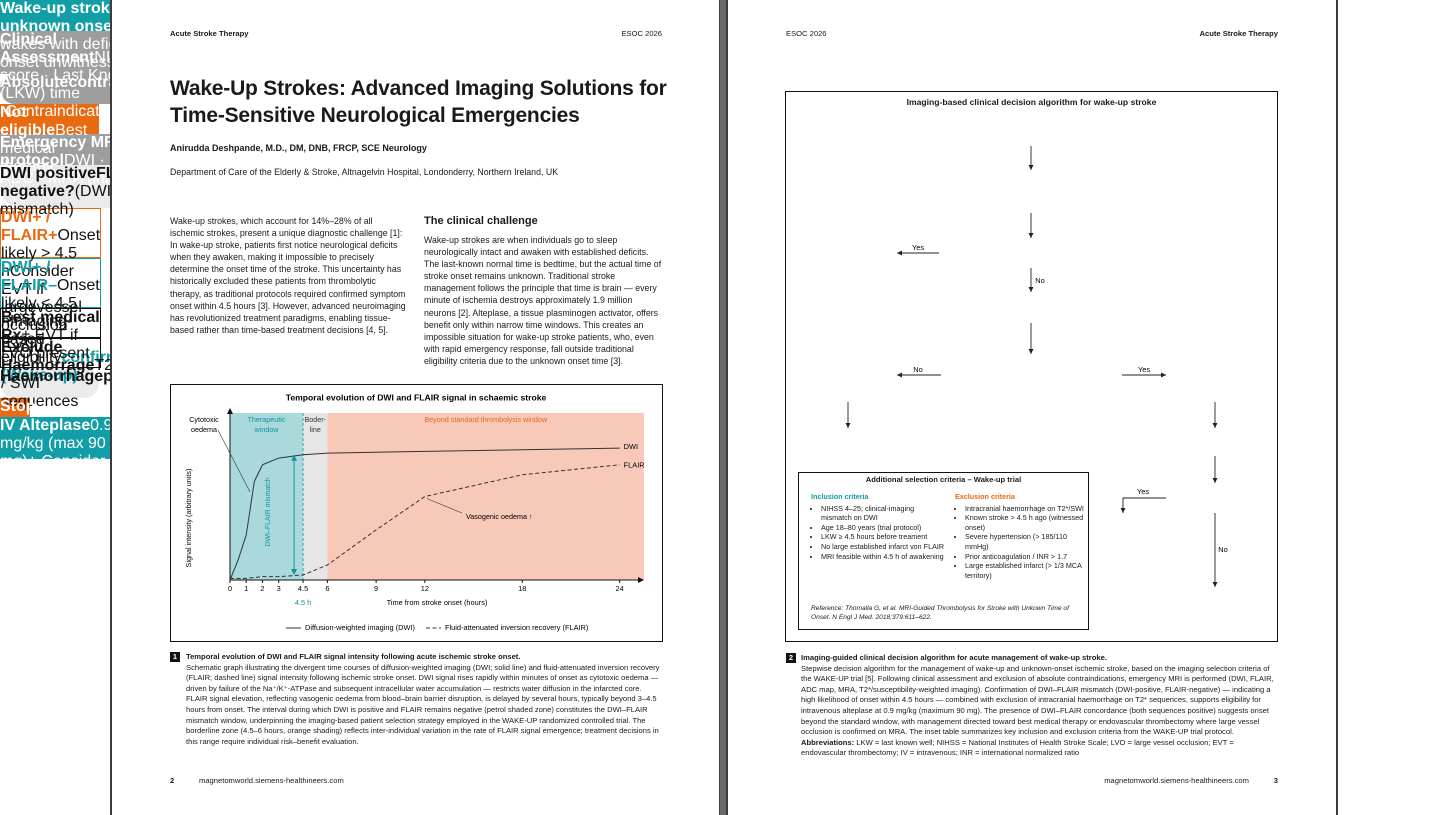  What do you see at coordinates (53, 479) in the screenshot?
I see `node-text: + Consider EVT if LVO on MRA` at bounding box center [53, 479].